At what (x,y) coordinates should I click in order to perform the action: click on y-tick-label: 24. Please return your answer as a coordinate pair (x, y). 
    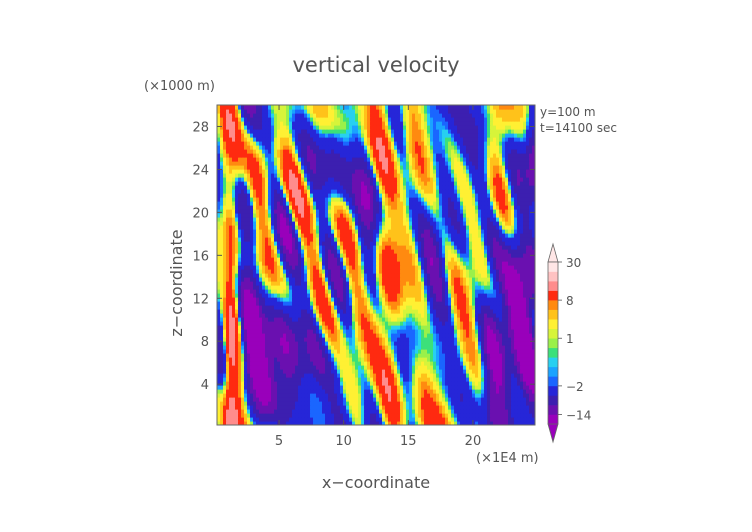
    Looking at the image, I should click on (200, 170).